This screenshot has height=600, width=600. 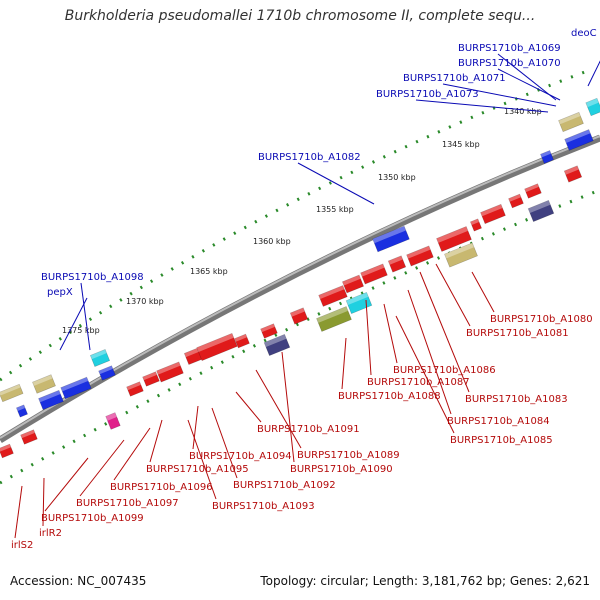 What do you see at coordinates (284, 485) in the screenshot?
I see `reverse-gene-label: BURPS1710b_A1092` at bounding box center [284, 485].